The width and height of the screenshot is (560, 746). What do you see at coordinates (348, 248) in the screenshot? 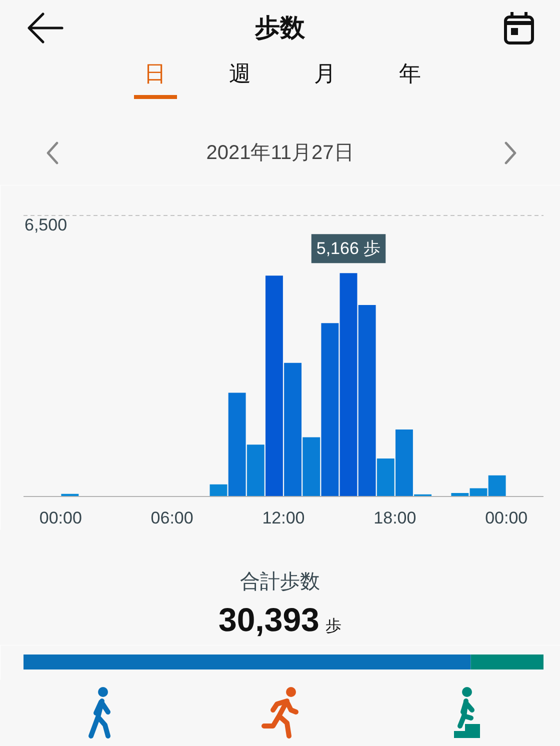
I see `data-label: 5,166 歩` at bounding box center [348, 248].